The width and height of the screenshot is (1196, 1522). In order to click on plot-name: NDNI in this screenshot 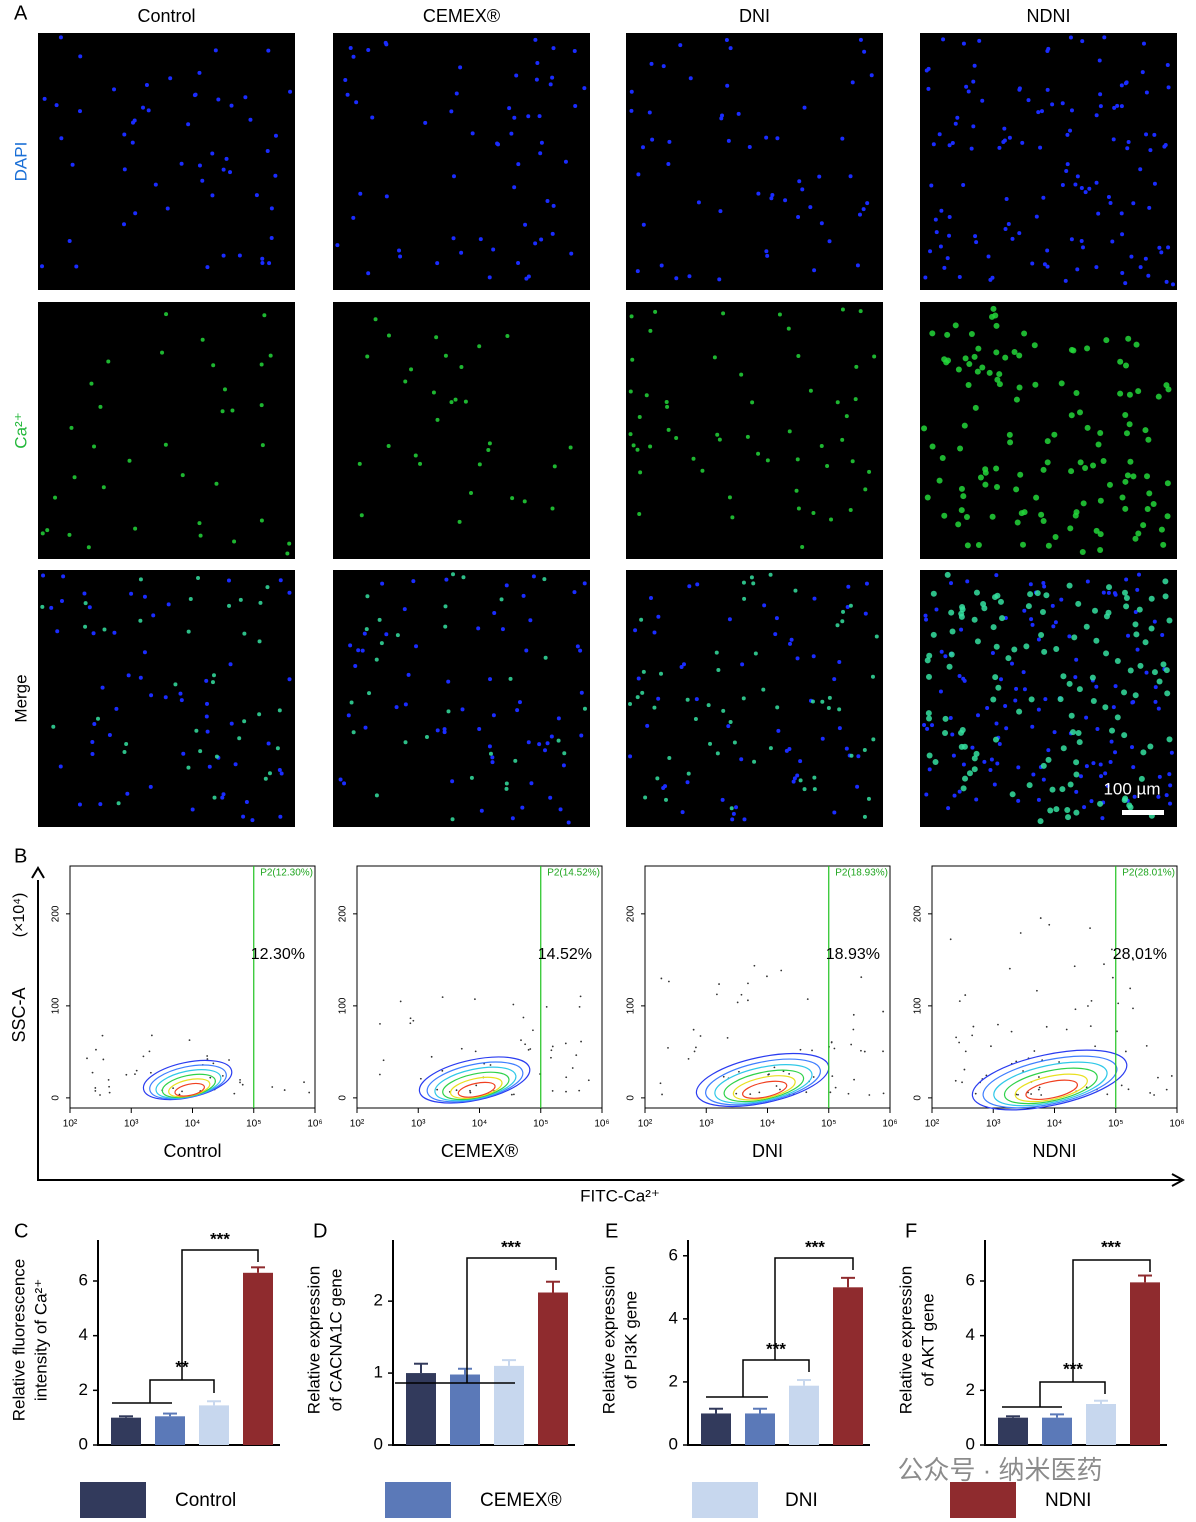, I will do `click(1055, 1151)`.